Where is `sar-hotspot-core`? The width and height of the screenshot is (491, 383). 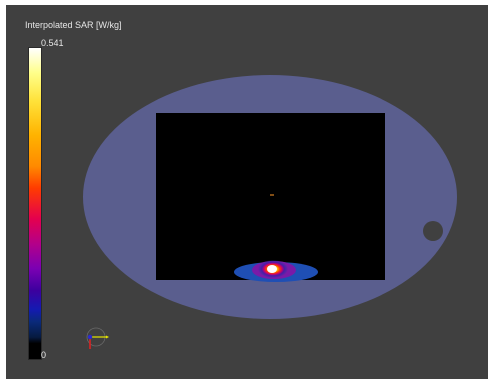 sar-hotspot-core is located at coordinates (272, 269).